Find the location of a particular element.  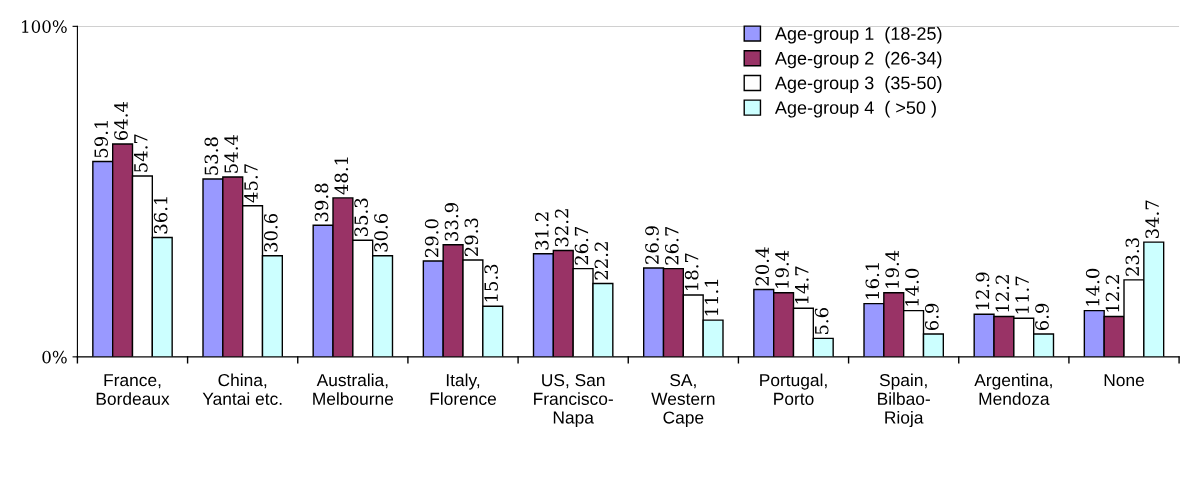

x-tick-label: Australia, Melbourne is located at coordinates (353, 389).